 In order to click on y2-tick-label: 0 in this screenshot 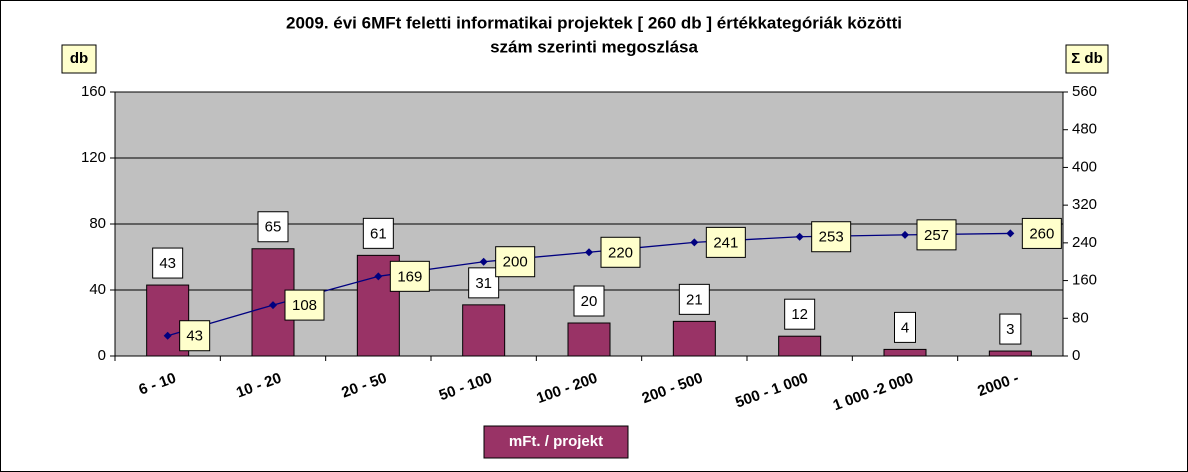, I will do `click(1076, 355)`.